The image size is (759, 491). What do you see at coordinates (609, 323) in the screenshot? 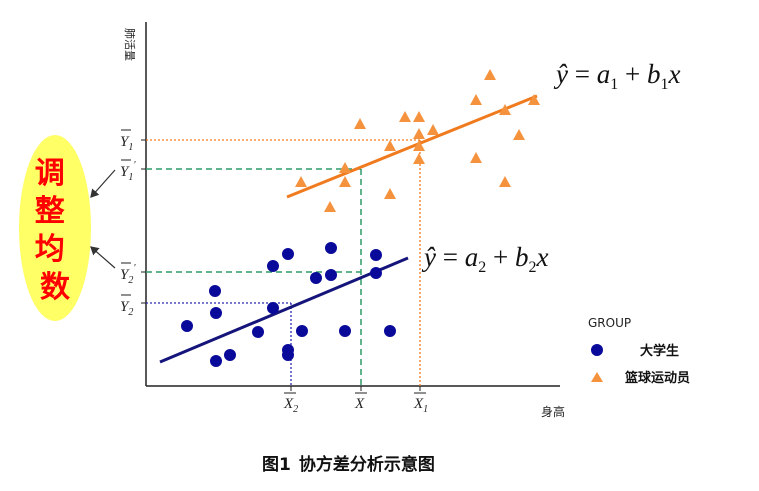
I see `legend-title: GROUP` at bounding box center [609, 323].